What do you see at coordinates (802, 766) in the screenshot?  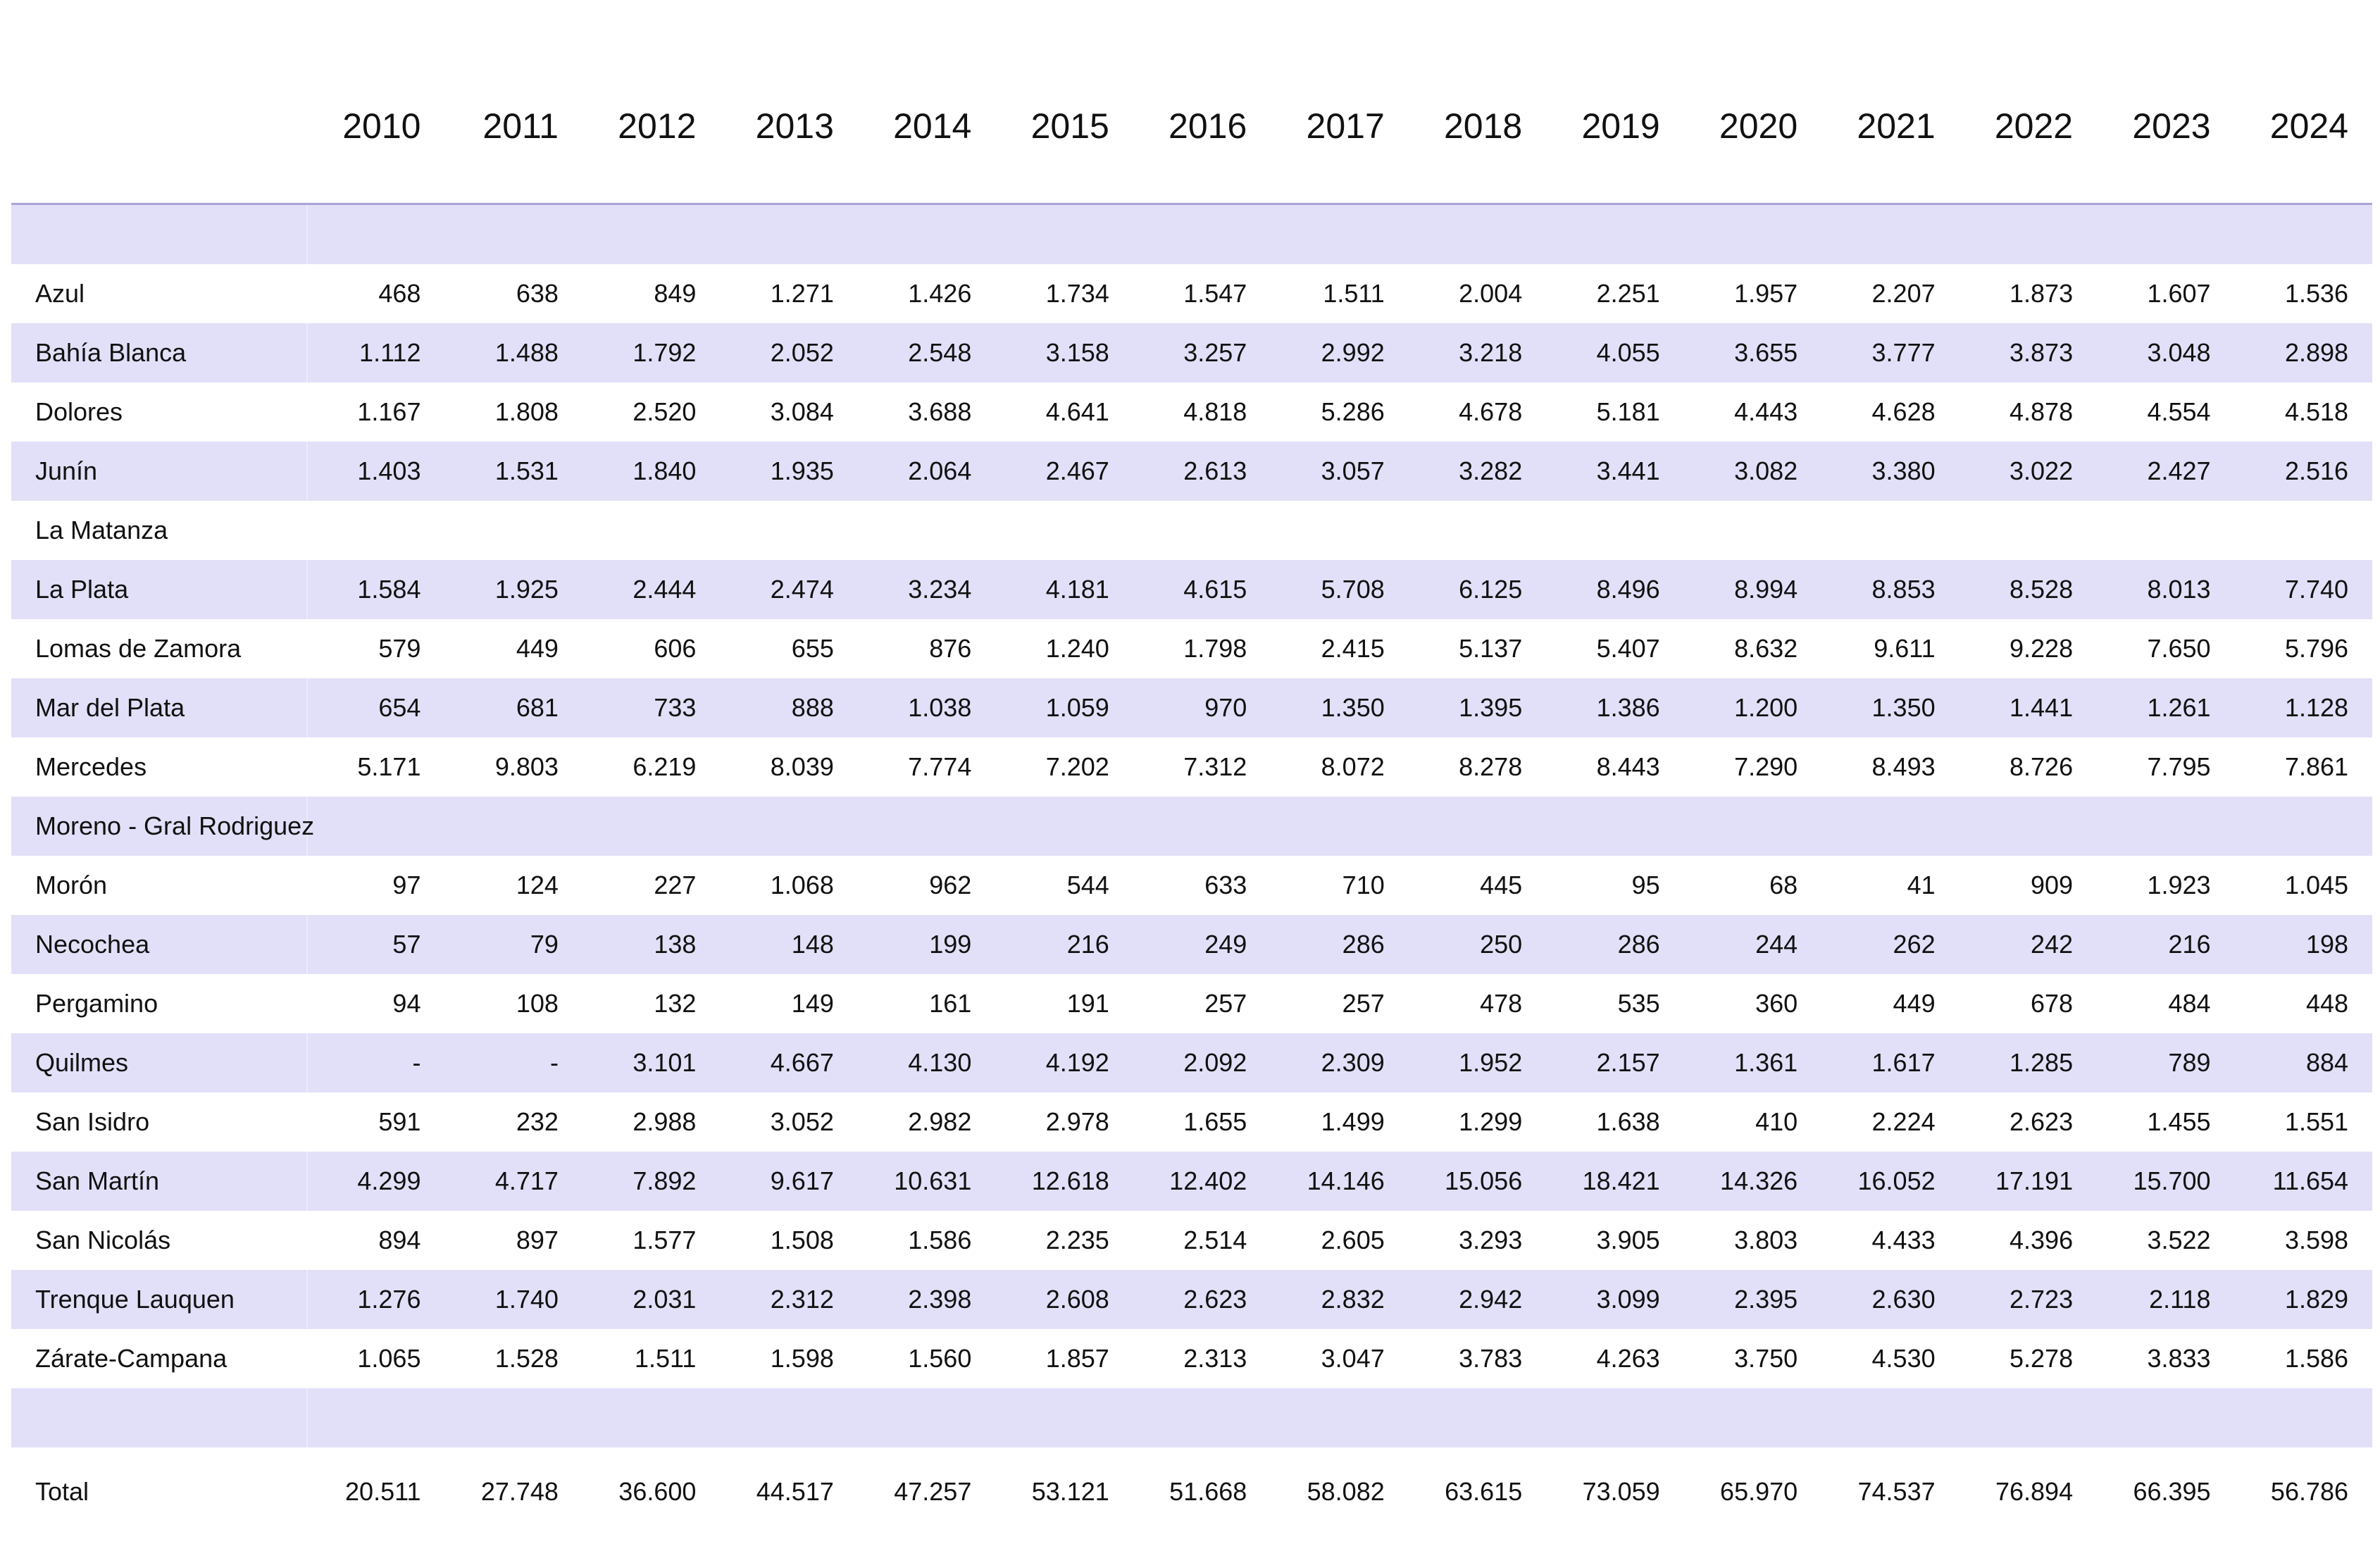 I see `value-cell: 8.039` at bounding box center [802, 766].